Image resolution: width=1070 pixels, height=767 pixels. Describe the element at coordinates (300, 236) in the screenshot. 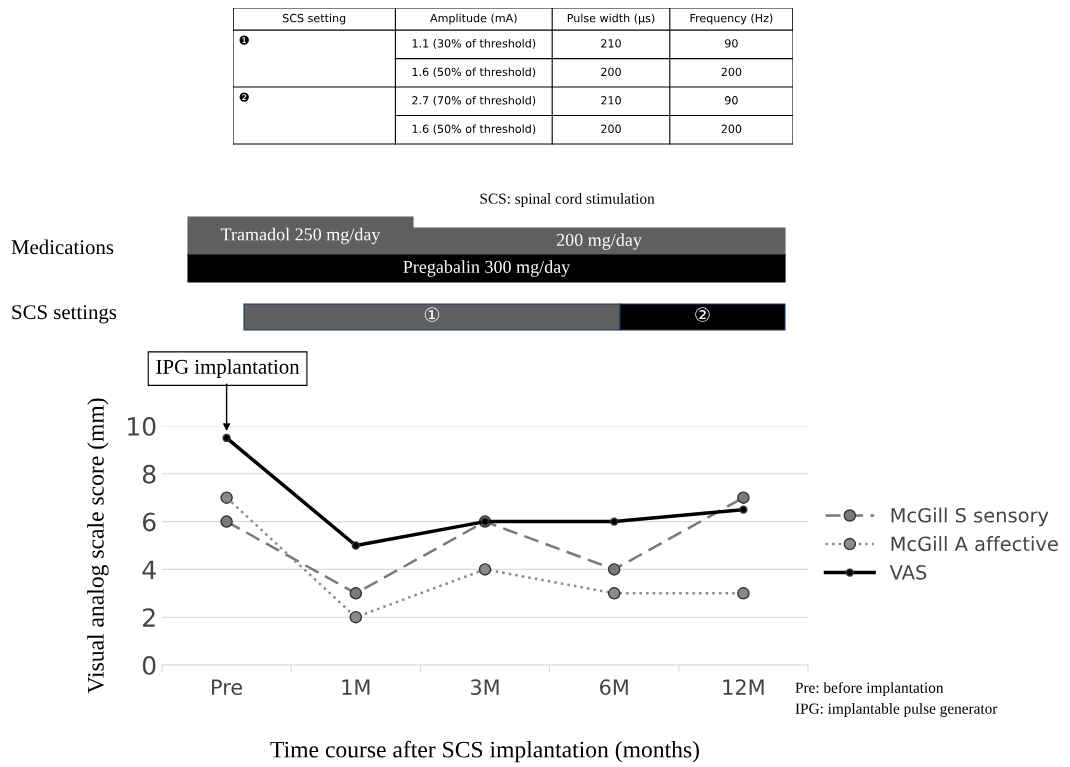

I see `text: Tramadol 250 mg/day` at that location.